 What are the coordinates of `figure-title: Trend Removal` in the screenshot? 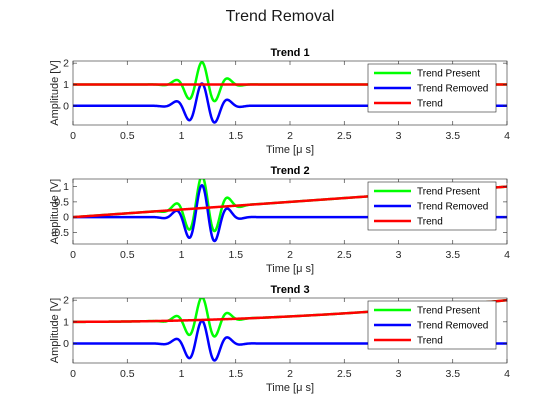 It's located at (280, 16).